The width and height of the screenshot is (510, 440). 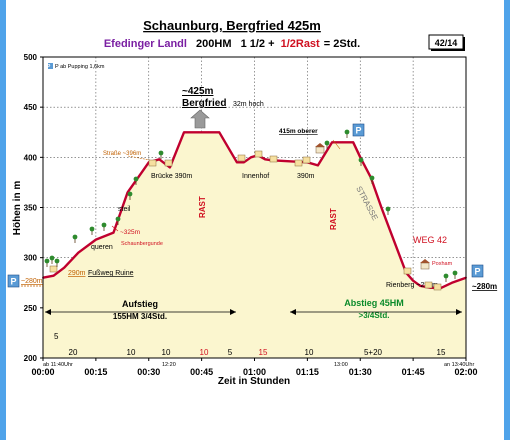 What do you see at coordinates (166, 352) in the screenshot?
I see `segment-10b: 10` at bounding box center [166, 352].